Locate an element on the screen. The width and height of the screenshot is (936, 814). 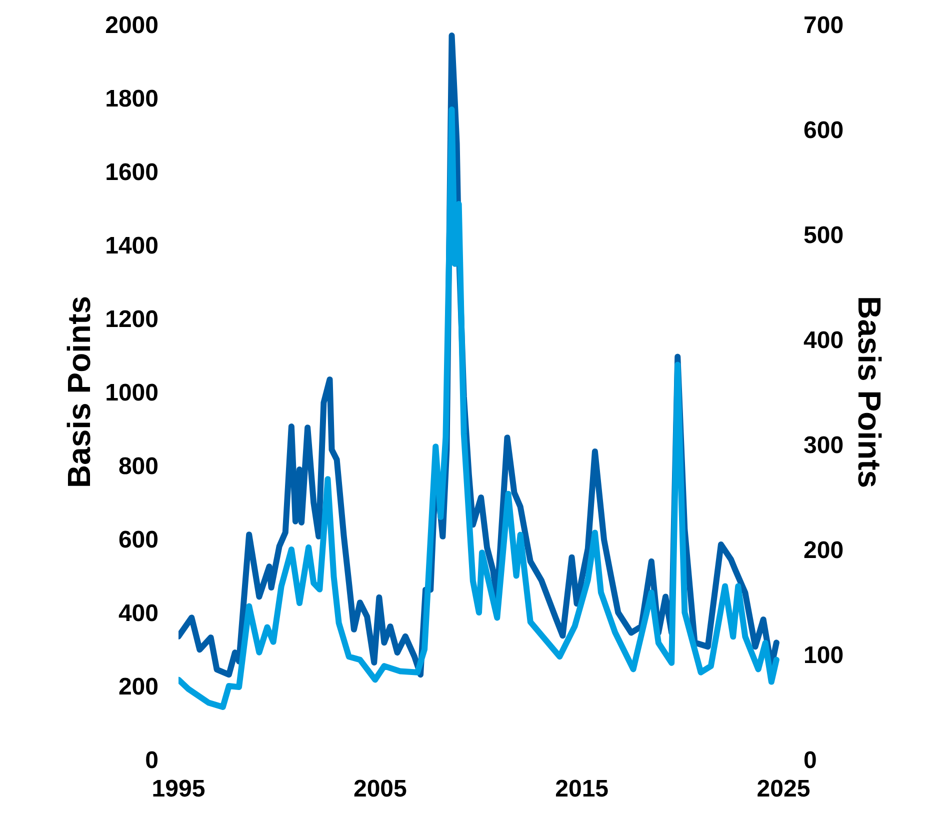
y2-tick-label: 500 is located at coordinates (824, 235).